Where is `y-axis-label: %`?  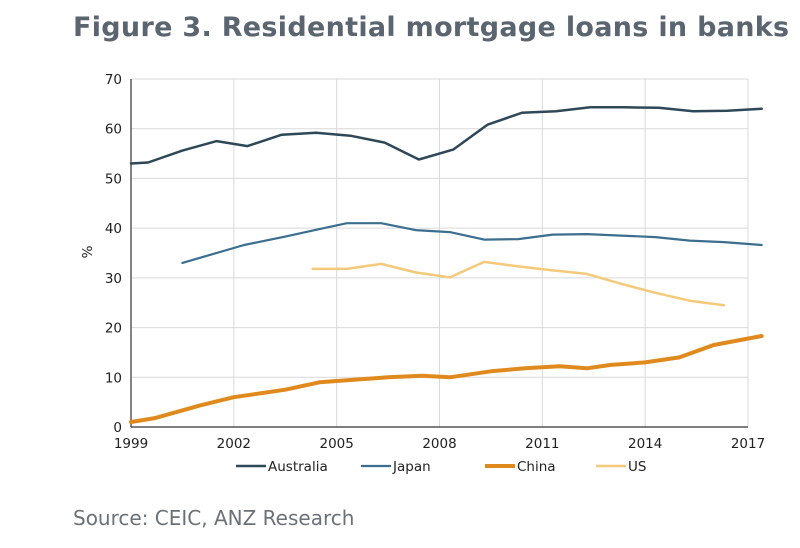 y-axis-label: % is located at coordinates (88, 251).